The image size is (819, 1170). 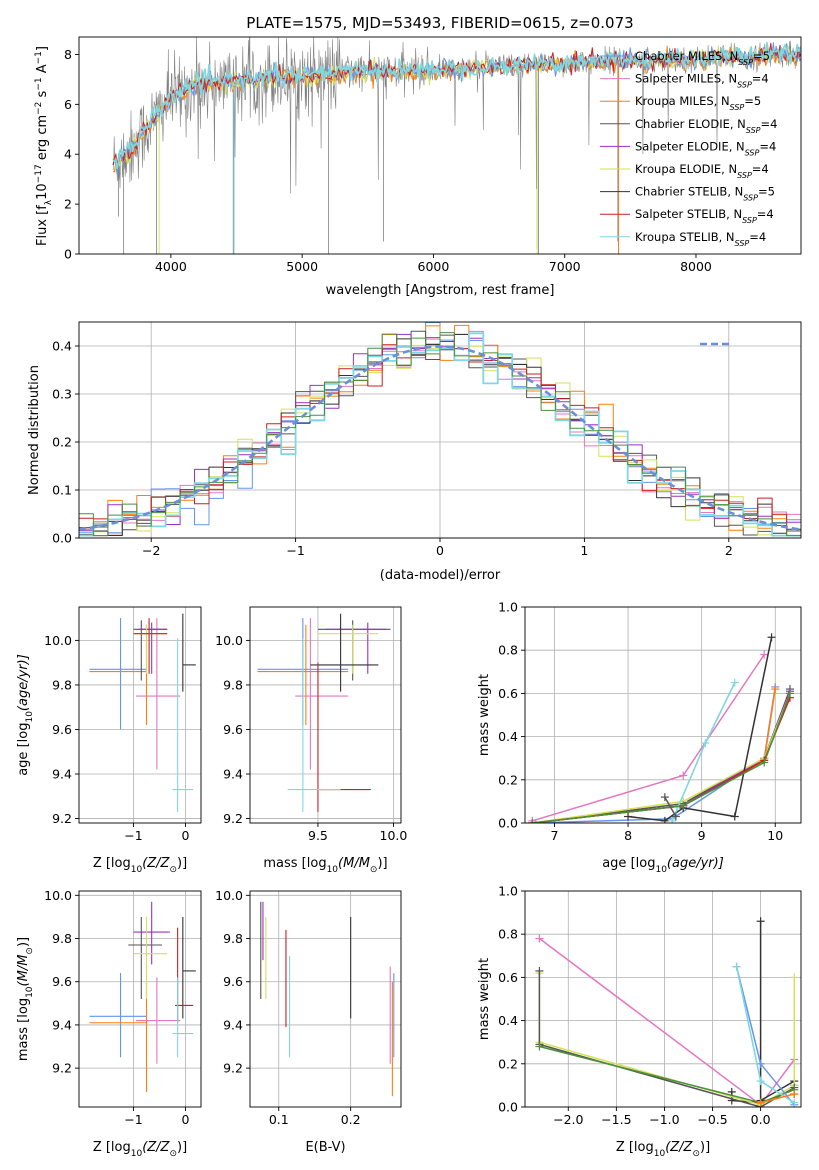 What do you see at coordinates (327, 999) in the screenshot?
I see `mass_vs_ebv-plot-area` at bounding box center [327, 999].